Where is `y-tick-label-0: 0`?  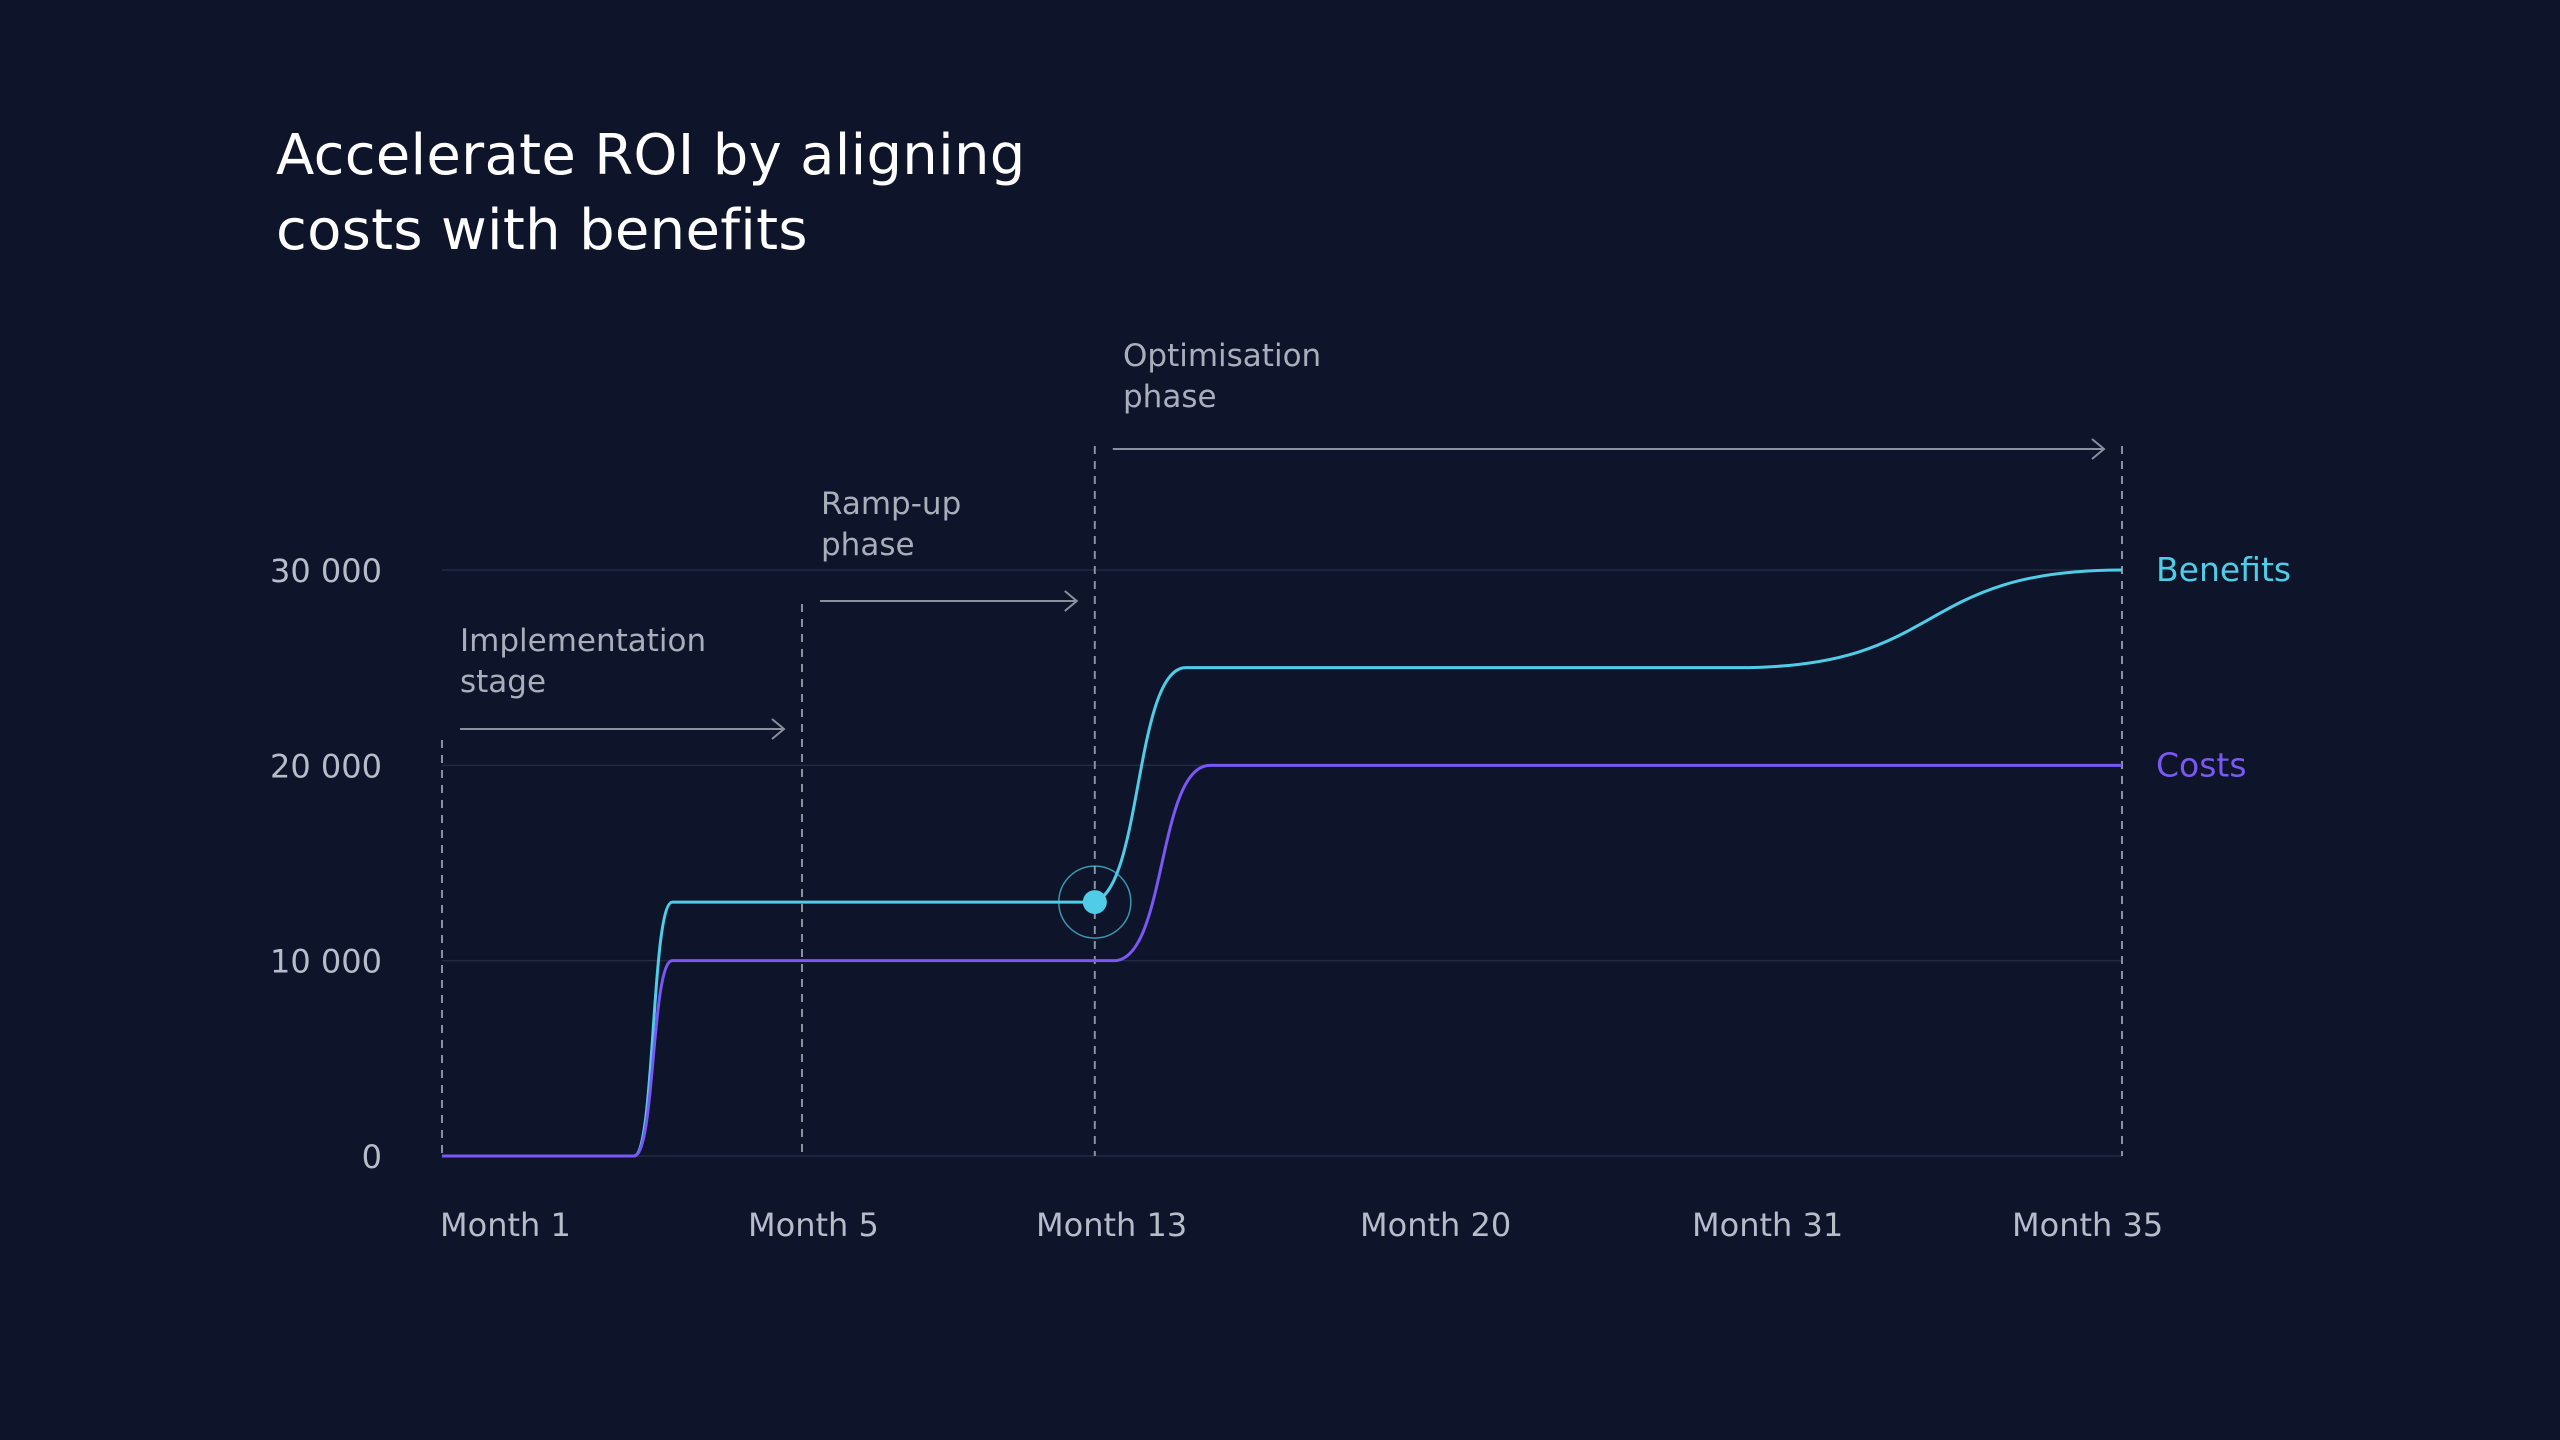 y-tick-label-0: 0 is located at coordinates (372, 1157).